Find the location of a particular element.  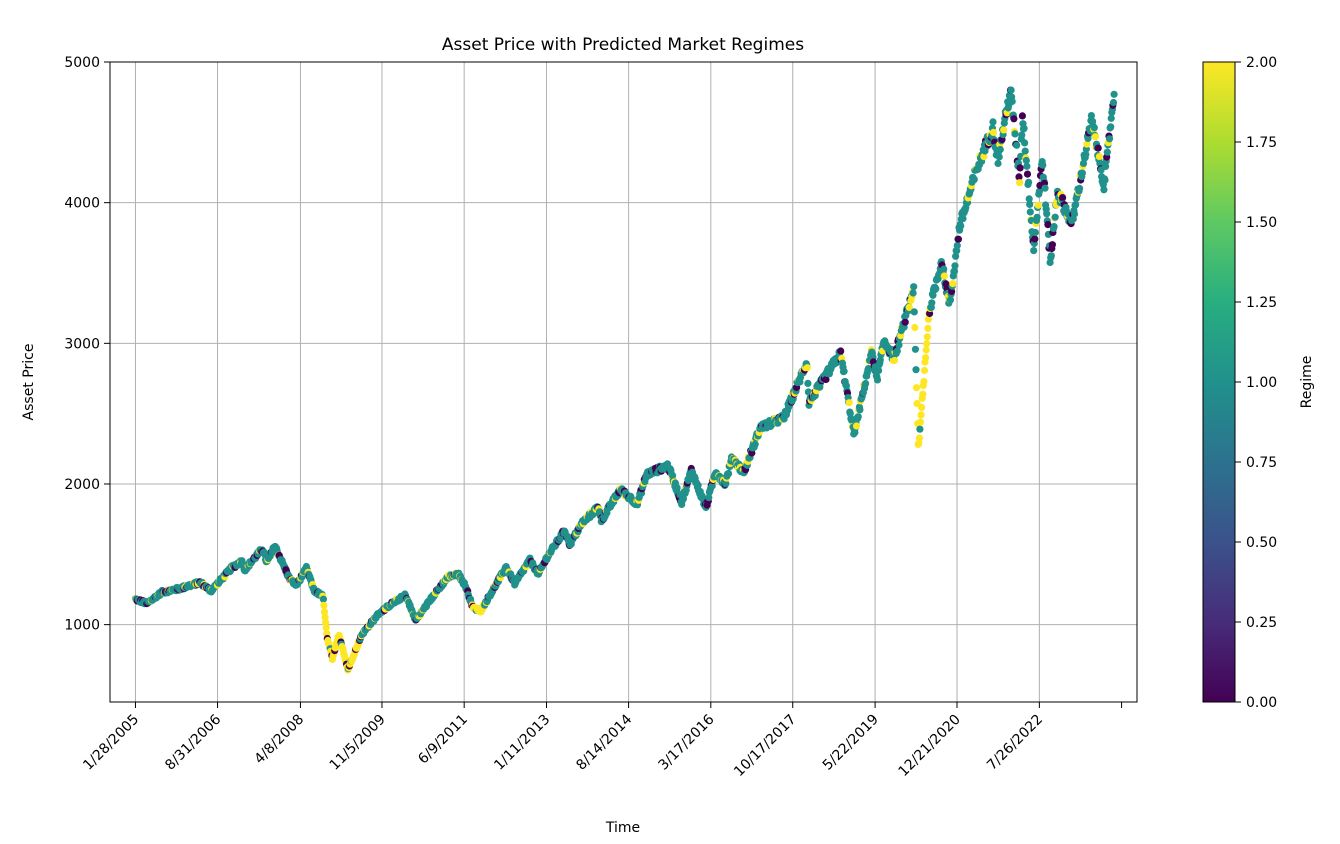

colorbar-tick-label: 1.75 is located at coordinates (1261, 143).